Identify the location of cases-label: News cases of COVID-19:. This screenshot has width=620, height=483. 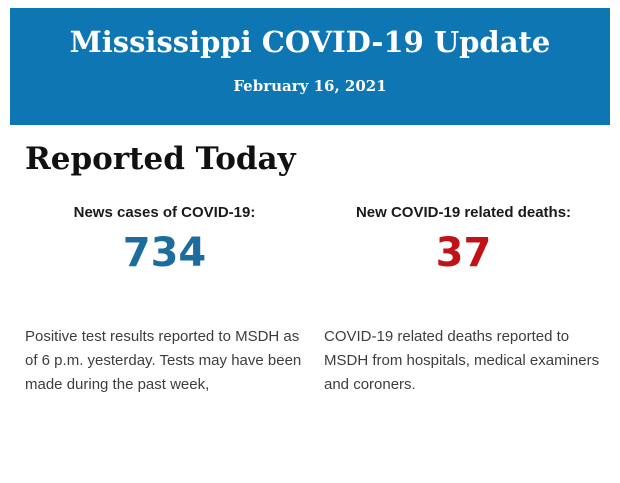
(164, 213).